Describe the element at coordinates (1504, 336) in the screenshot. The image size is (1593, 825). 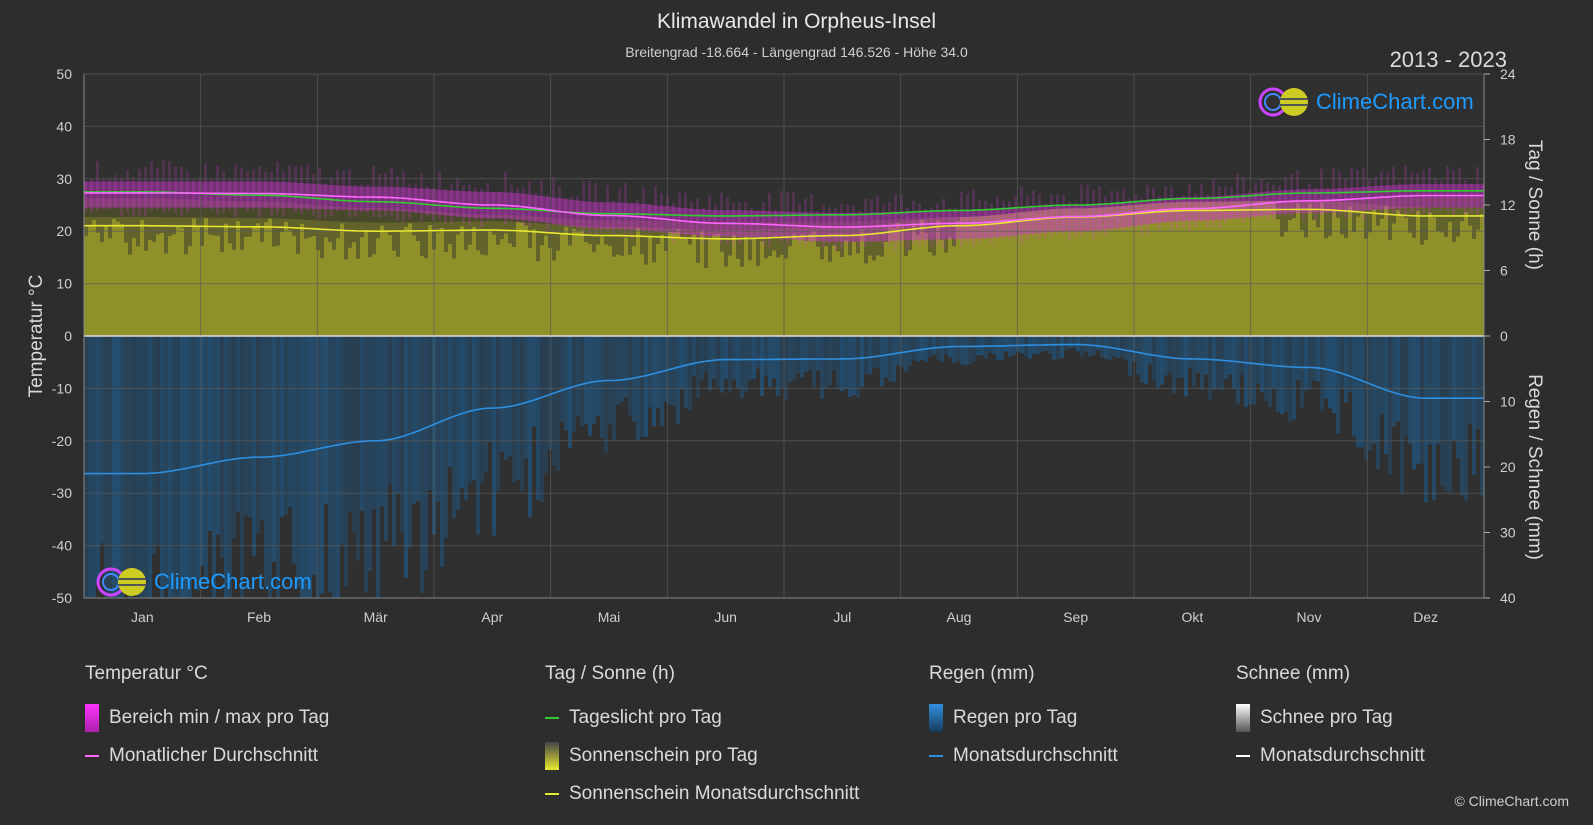
I see `right-tick-label-sun: 0` at that location.